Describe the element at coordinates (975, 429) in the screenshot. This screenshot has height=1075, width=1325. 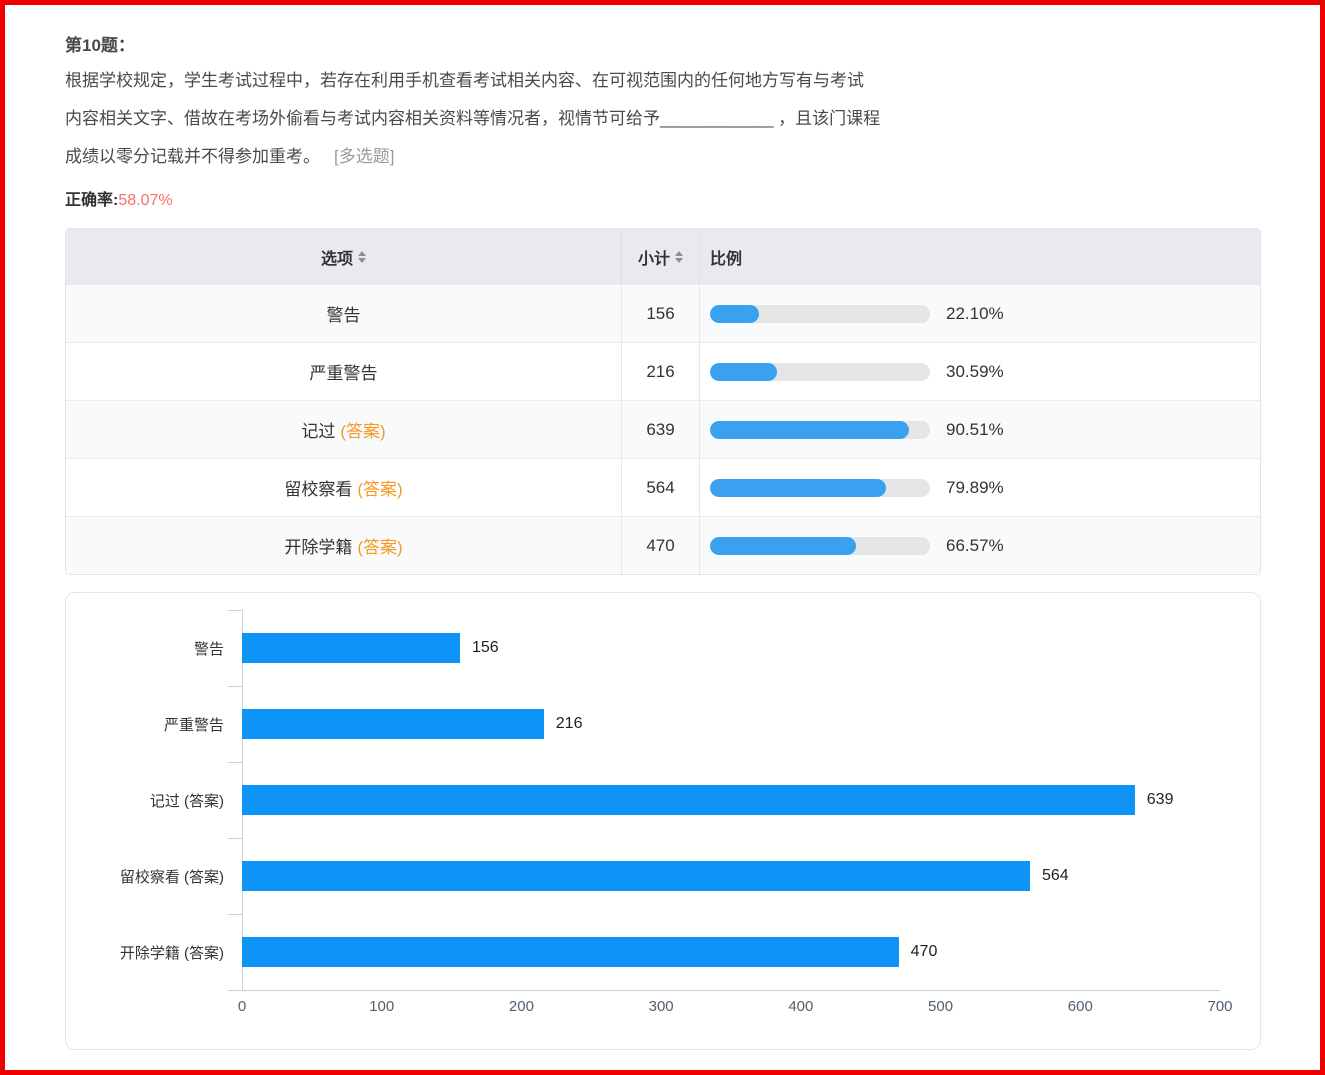
I see `percent-label: 90.51%` at that location.